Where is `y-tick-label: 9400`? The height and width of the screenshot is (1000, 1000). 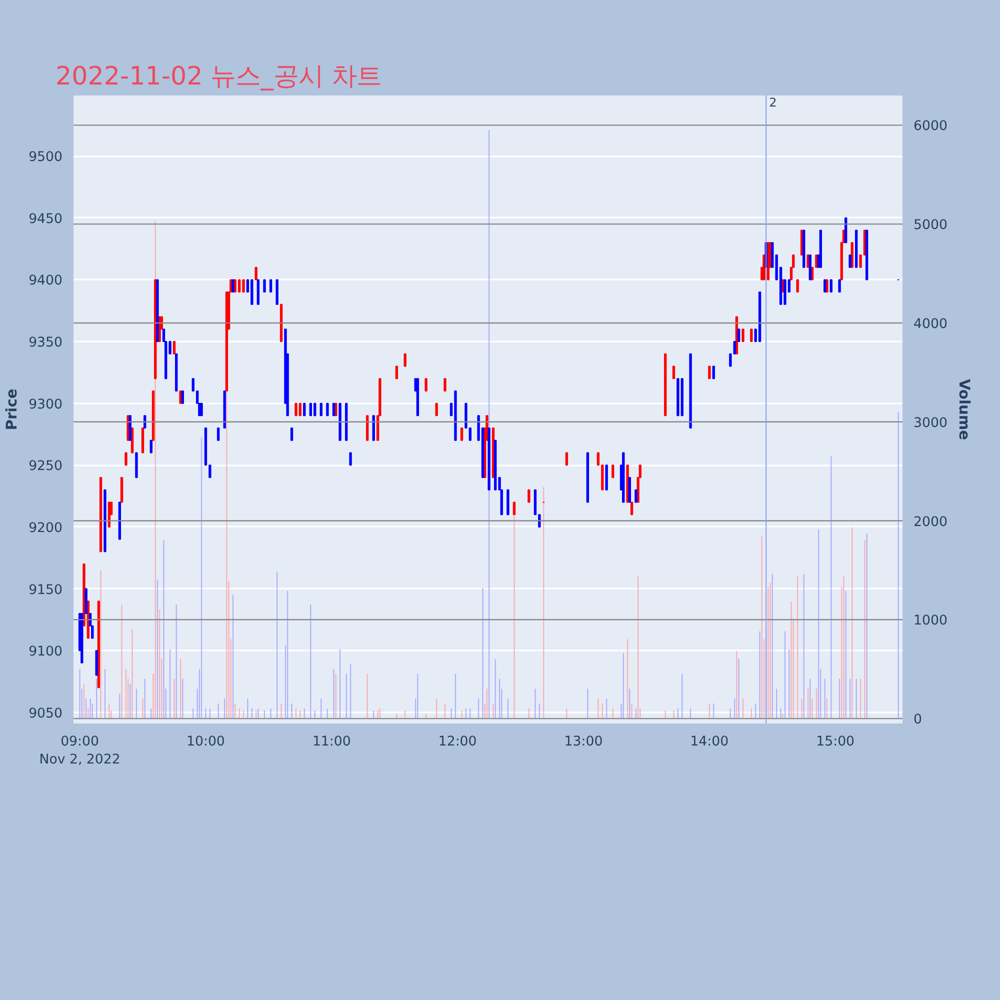 y-tick-label: 9400 is located at coordinates (45, 281).